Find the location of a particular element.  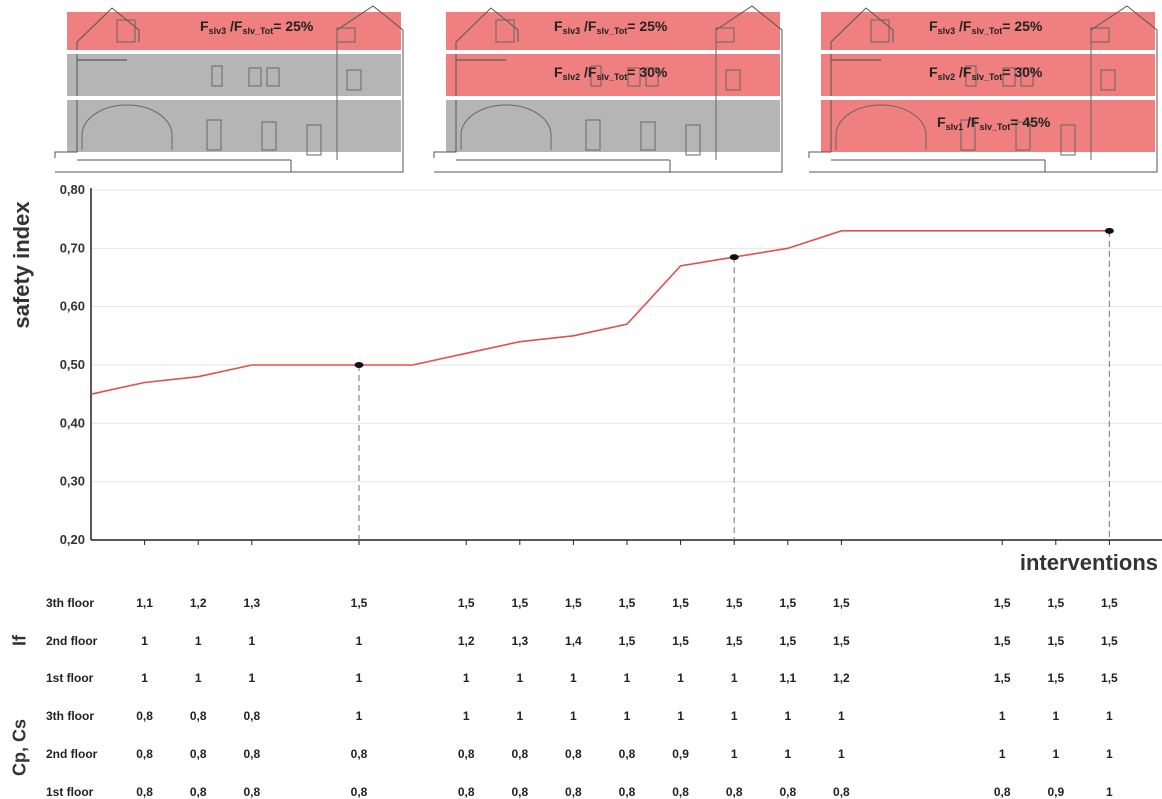

row-label: 1st floor is located at coordinates (70, 678).